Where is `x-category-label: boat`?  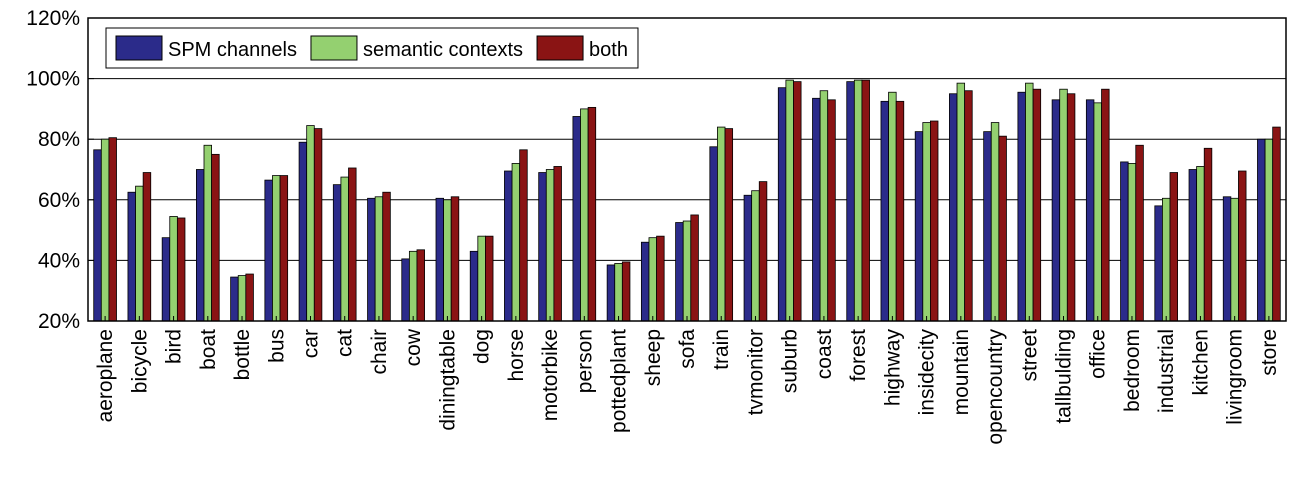
x-category-label: boat is located at coordinates (208, 349).